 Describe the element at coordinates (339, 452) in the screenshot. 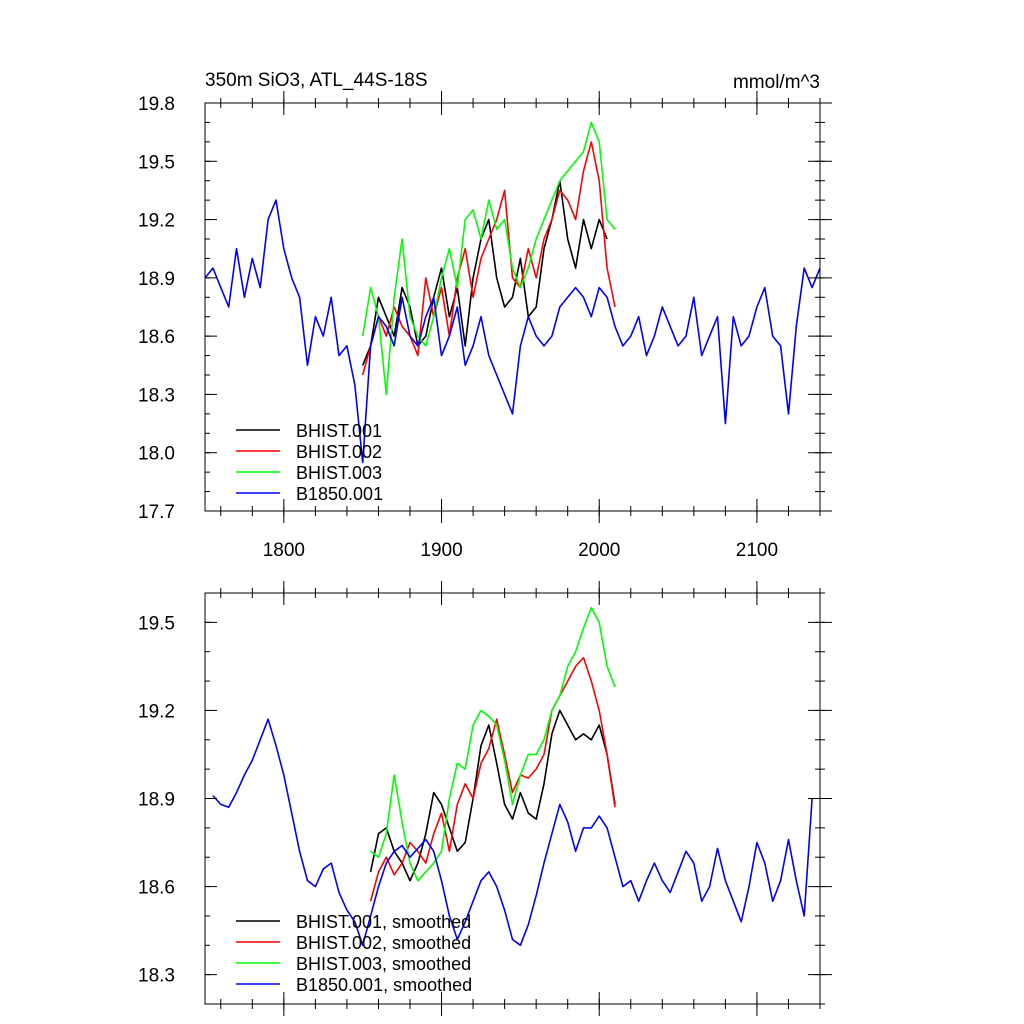

I see `legend-label-bhist-002: BHIST.002` at that location.